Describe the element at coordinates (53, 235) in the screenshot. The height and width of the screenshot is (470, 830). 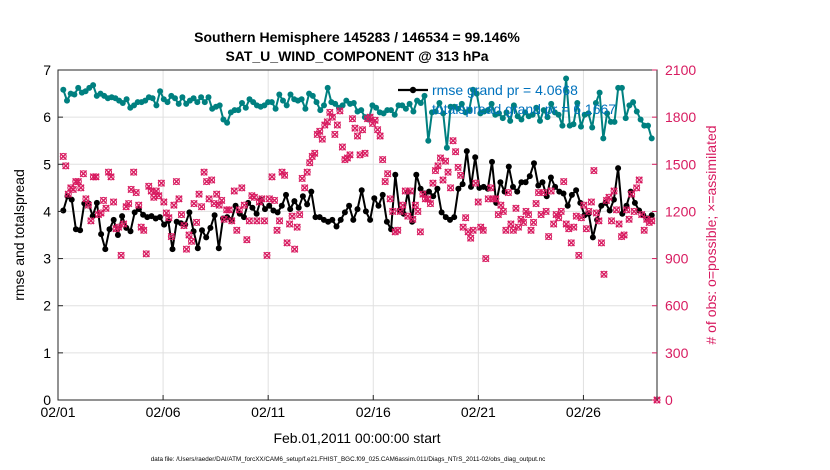
I see `y-axis-left: 0 1 2 3 4 5 6 7` at that location.